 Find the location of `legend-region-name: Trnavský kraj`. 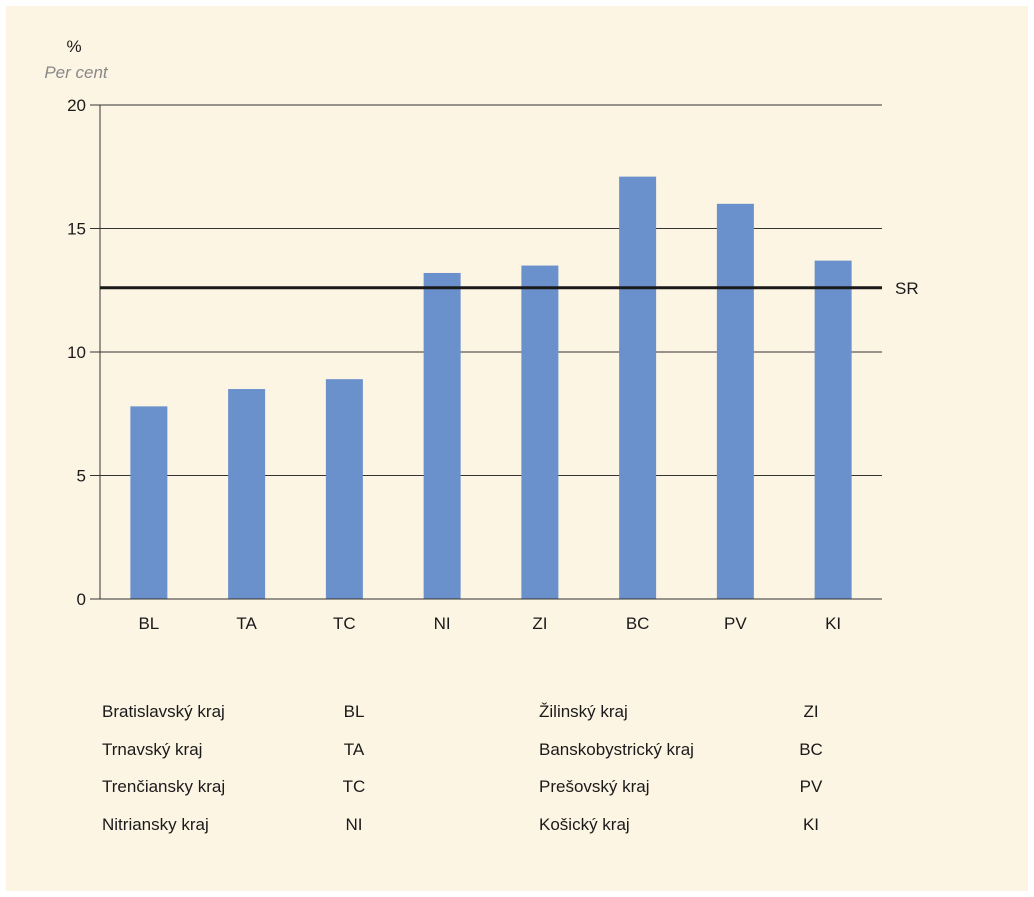

legend-region-name: Trnavský kraj is located at coordinates (152, 749).